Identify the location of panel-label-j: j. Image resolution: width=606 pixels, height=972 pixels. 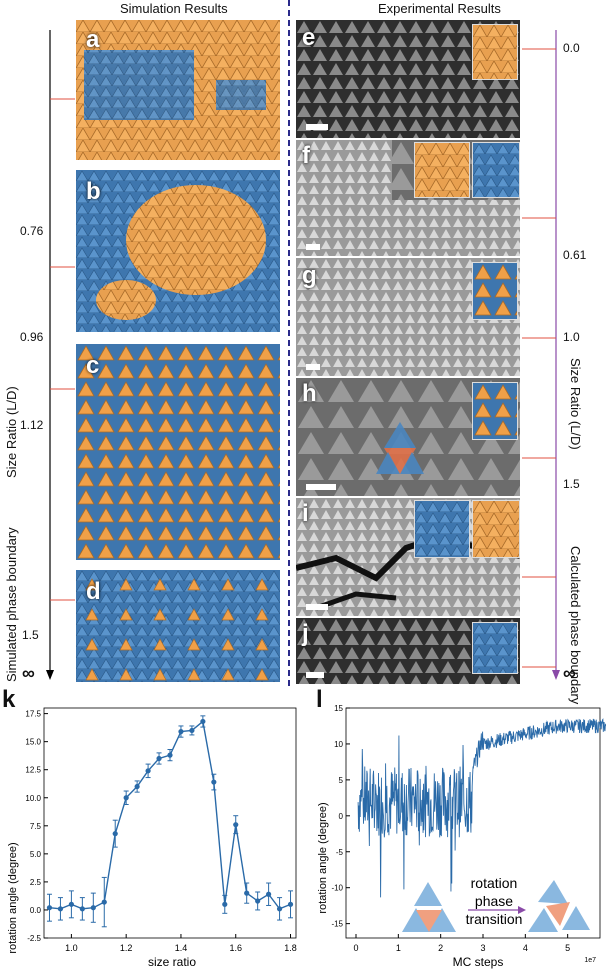
(305, 633).